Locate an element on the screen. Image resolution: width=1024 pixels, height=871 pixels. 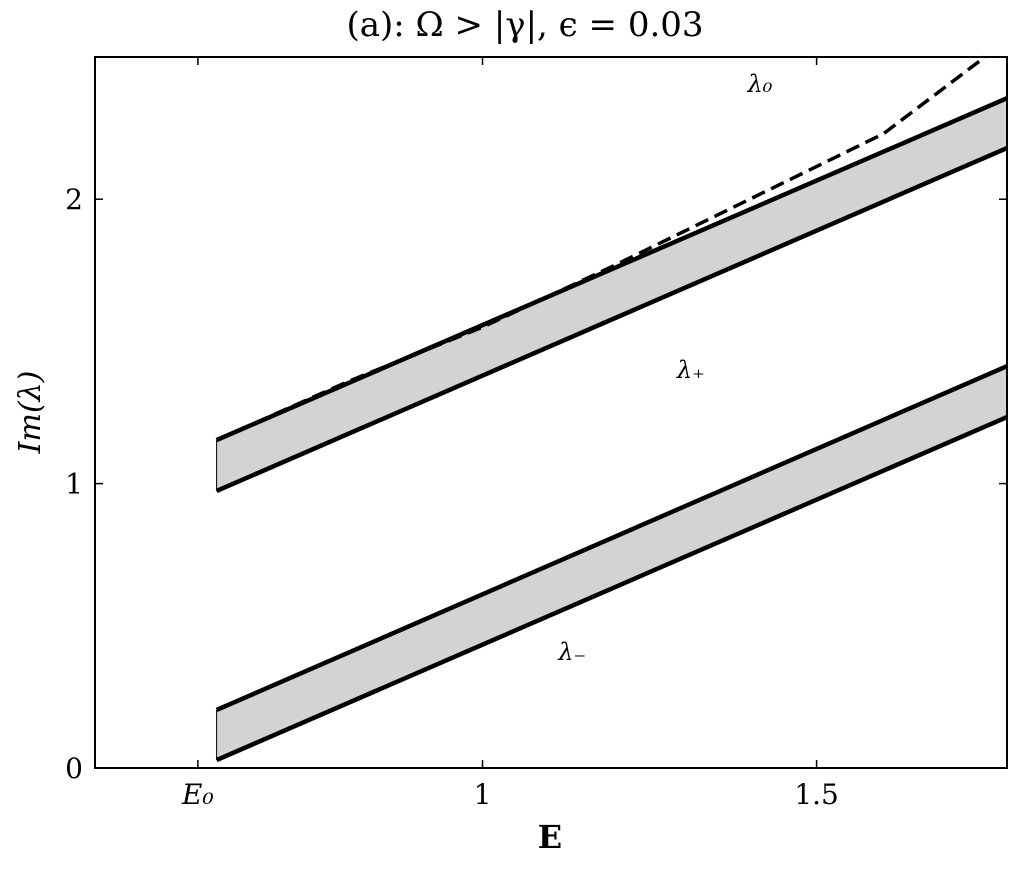
x-tick-label: 1.5 is located at coordinates (816, 794).